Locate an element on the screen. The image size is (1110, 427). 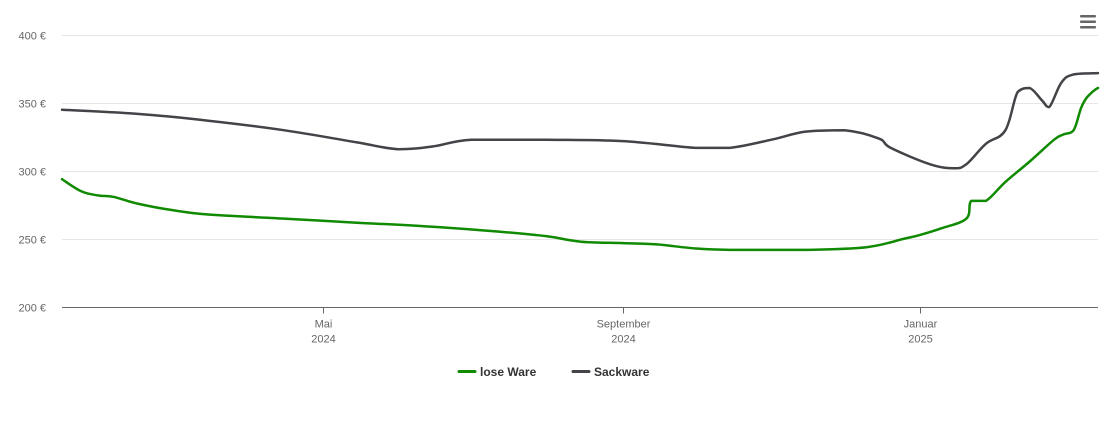
x-tick-month-label: Mai is located at coordinates (324, 325).